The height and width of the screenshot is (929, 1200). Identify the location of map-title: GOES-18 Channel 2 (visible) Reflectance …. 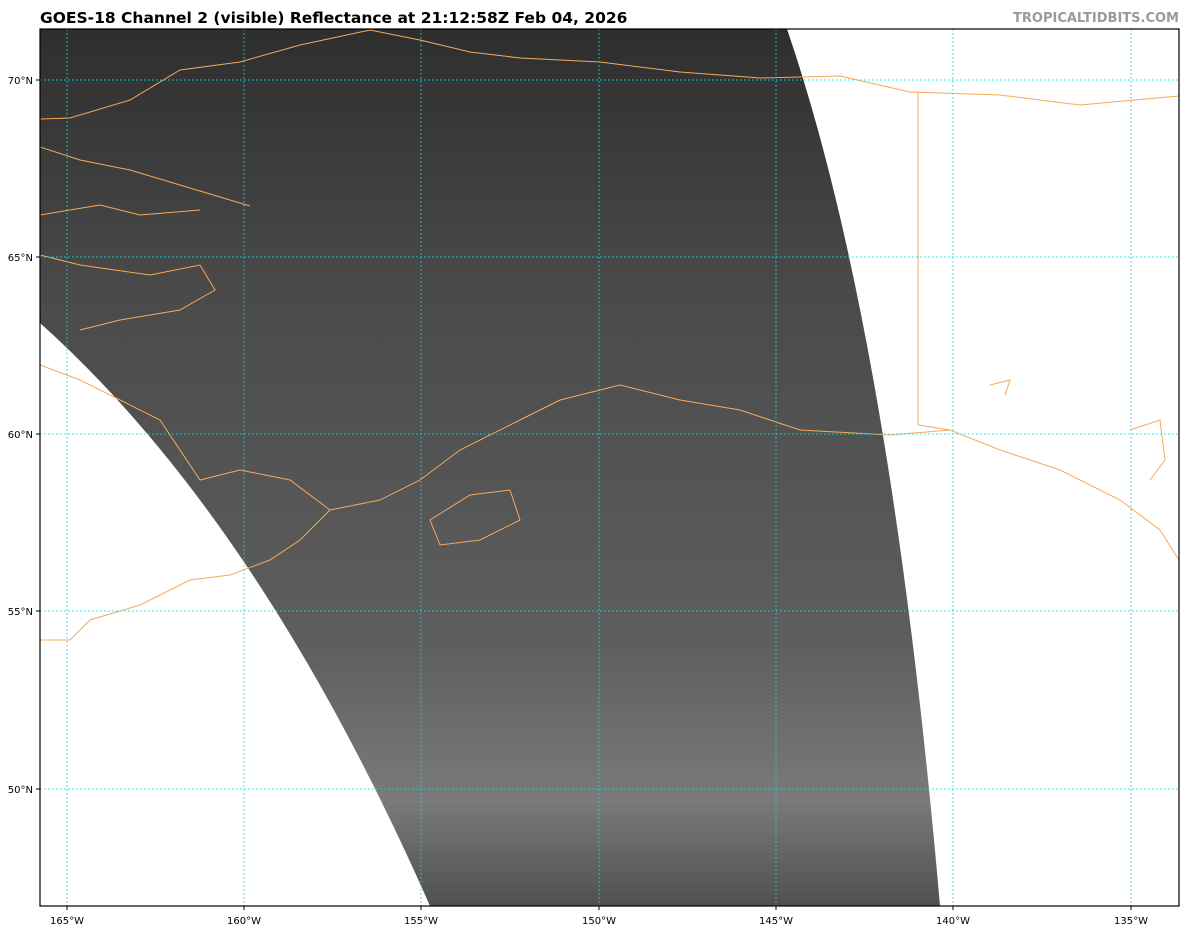
(334, 18).